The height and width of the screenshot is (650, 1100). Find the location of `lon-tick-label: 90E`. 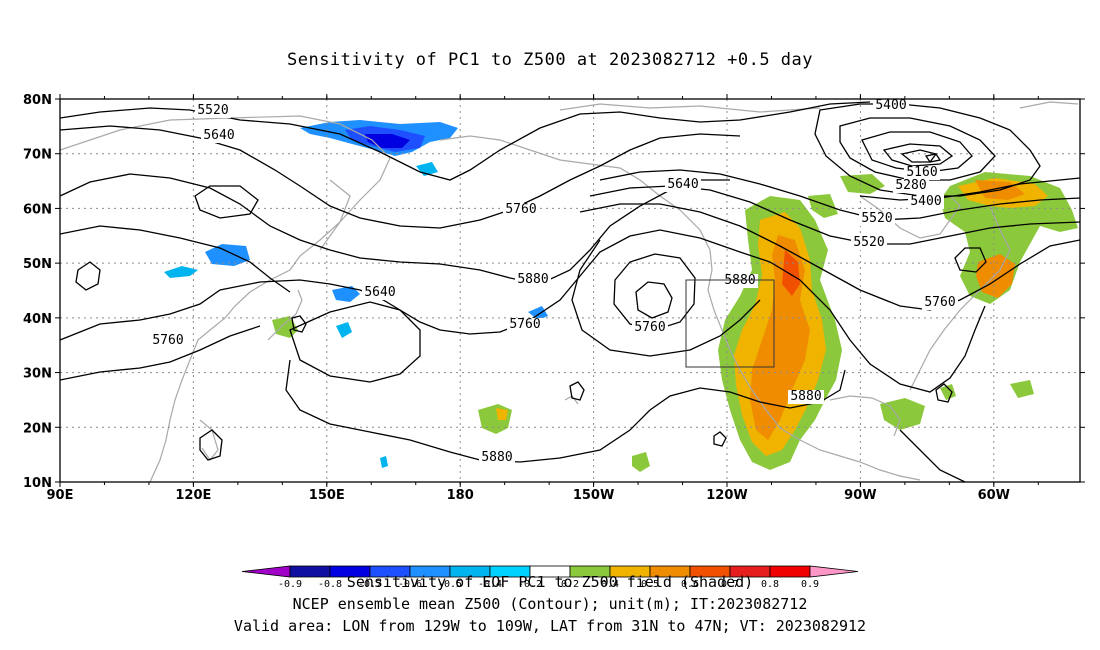

lon-tick-label: 90E is located at coordinates (60, 495).